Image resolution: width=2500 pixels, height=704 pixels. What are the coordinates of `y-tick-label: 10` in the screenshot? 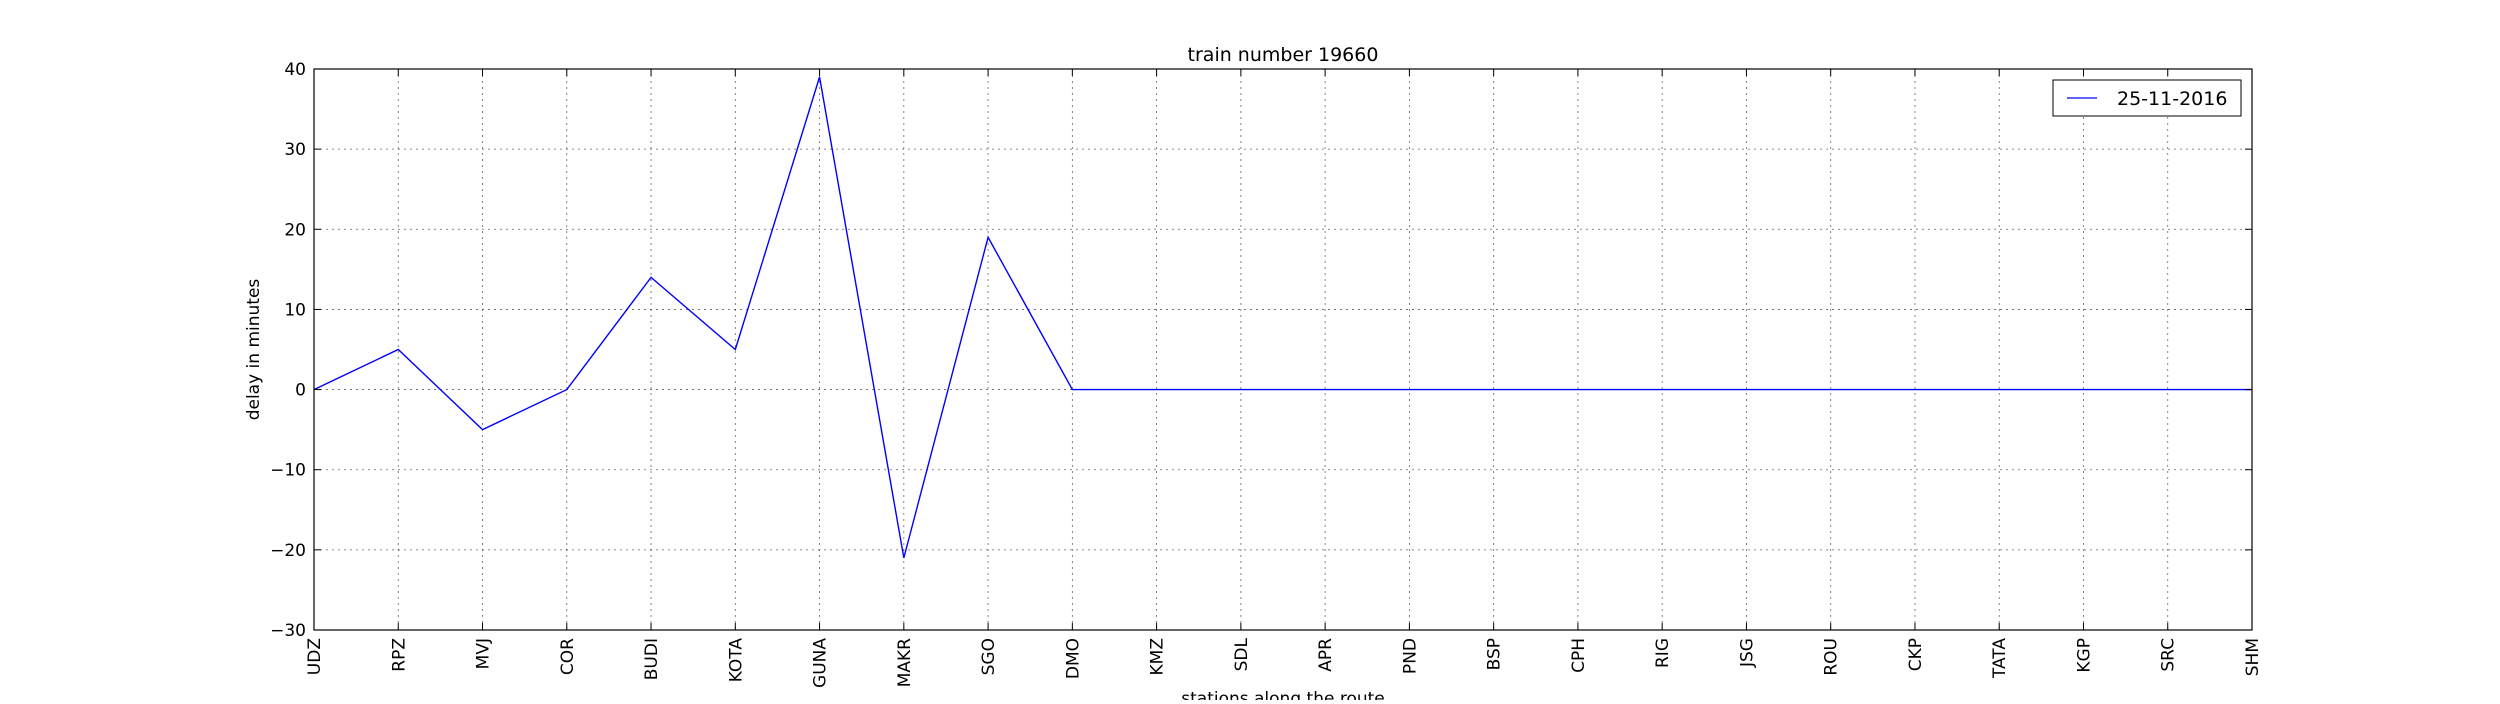 It's located at (295, 310).